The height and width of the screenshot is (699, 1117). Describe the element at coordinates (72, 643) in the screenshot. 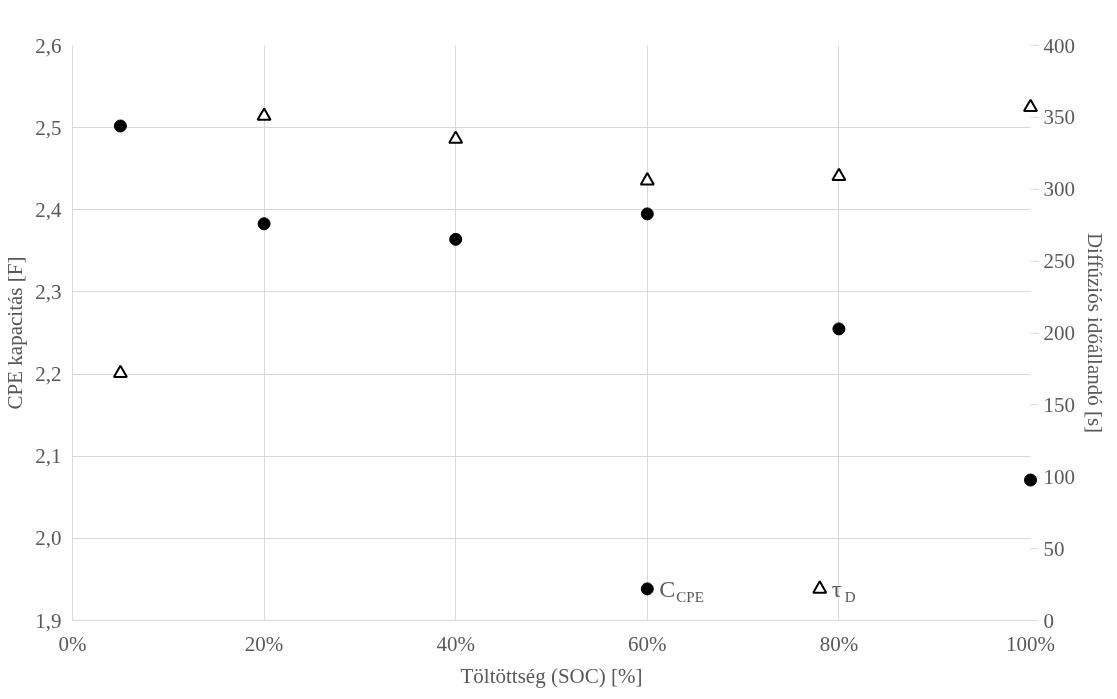

I see `x-tick-label: 0%` at that location.